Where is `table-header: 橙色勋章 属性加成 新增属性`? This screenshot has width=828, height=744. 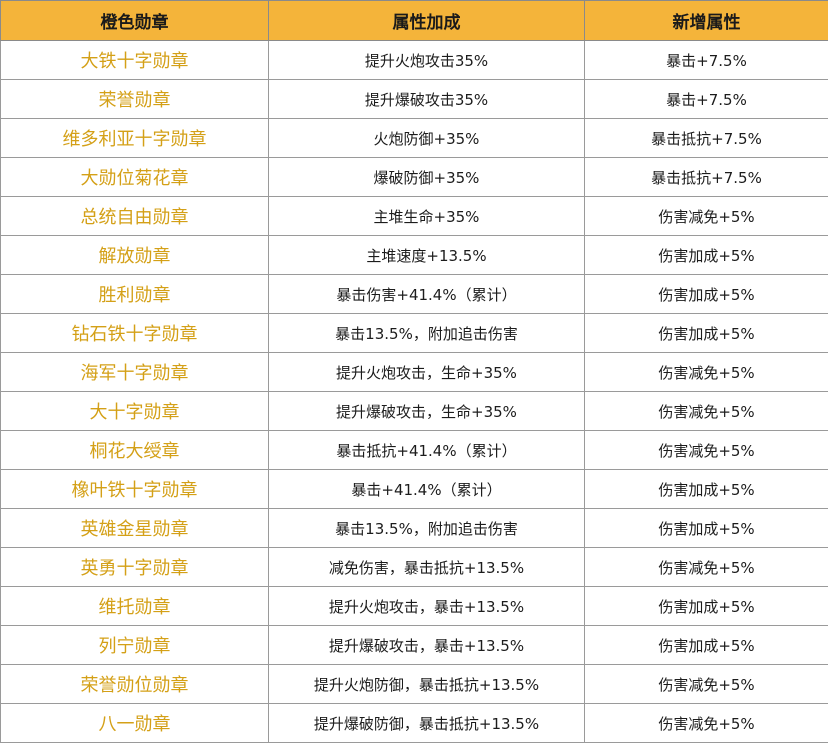 table-header: 橙色勋章 属性加成 新增属性 is located at coordinates (414, 20).